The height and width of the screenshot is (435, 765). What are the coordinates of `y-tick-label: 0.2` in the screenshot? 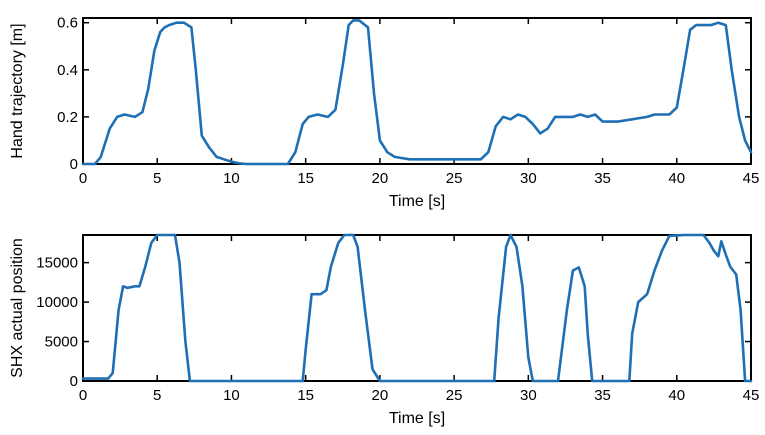 It's located at (67, 117).